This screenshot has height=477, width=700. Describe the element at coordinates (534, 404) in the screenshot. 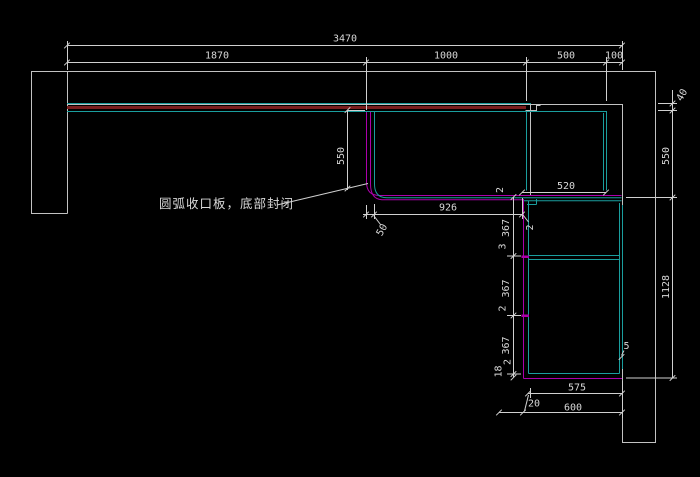

I see `dim-20: 20` at that location.